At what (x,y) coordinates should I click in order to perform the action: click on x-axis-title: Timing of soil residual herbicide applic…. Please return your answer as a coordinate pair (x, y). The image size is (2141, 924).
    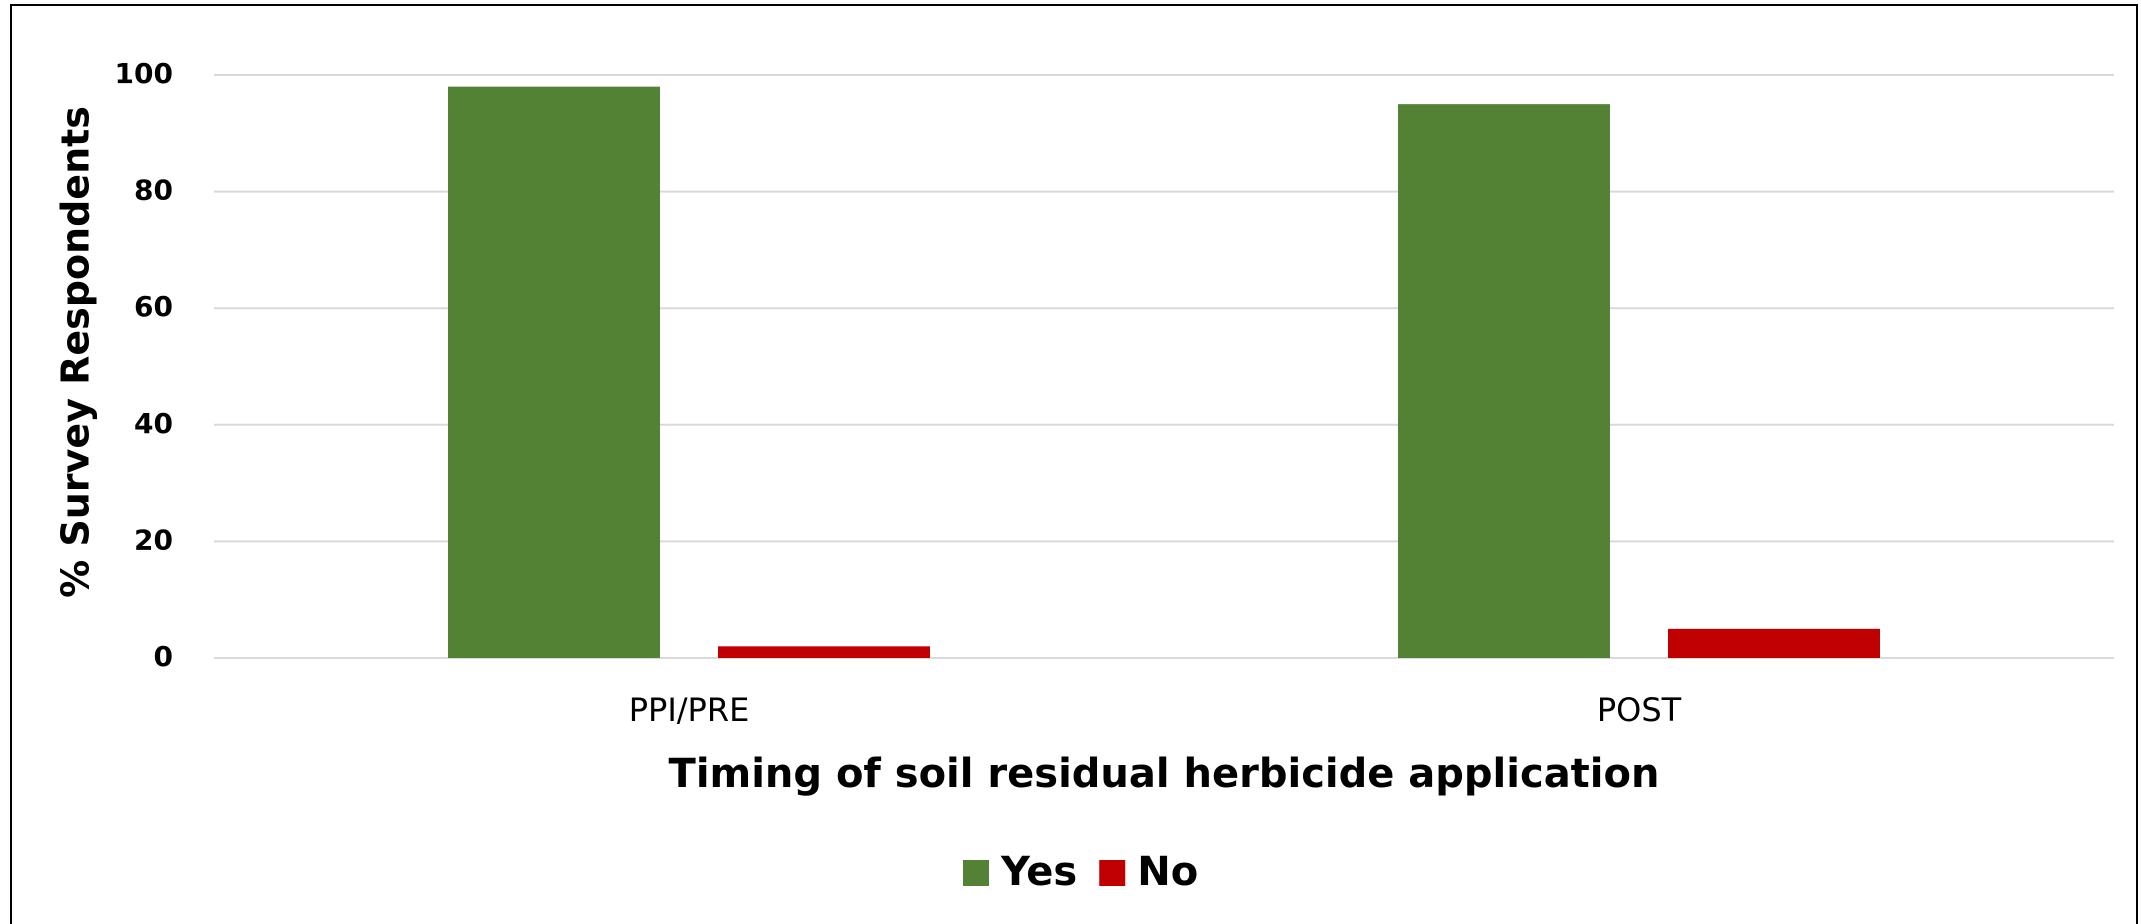
    Looking at the image, I should click on (1164, 774).